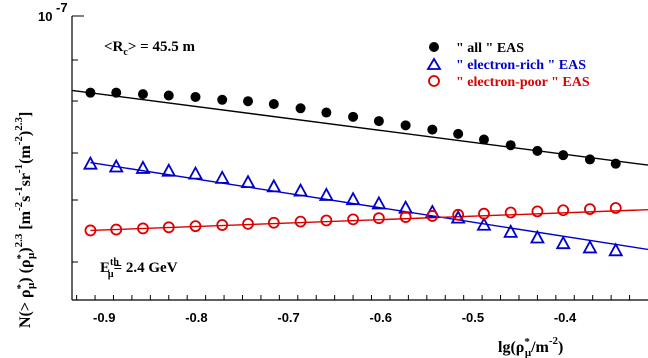 Image resolution: width=648 pixels, height=358 pixels. I want to click on y-axis-label: N(> ρ*μ) (ρ*μ)2.3 [m-2s-1sr-1(m-2)2.3], so click(25, 220).